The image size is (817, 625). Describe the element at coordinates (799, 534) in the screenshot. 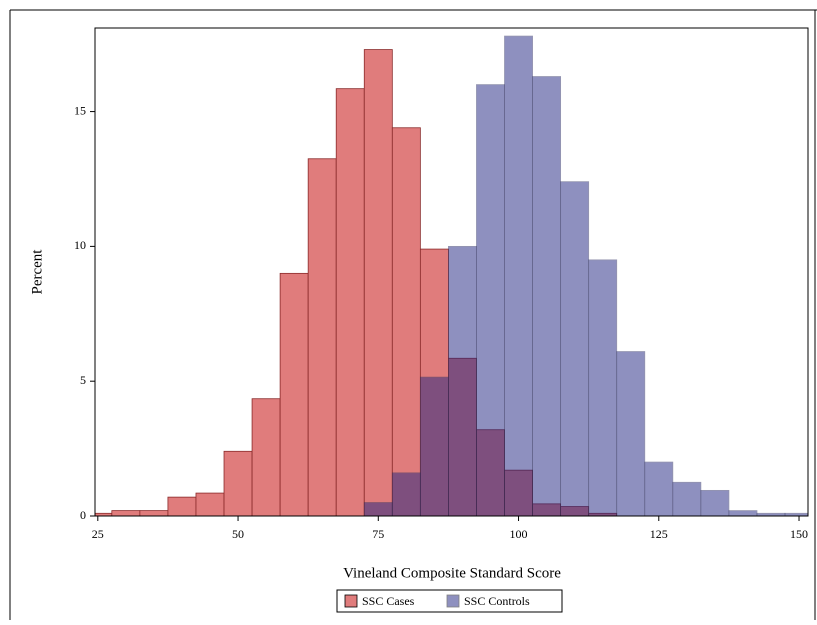

I see `x-tick-label: 150` at that location.